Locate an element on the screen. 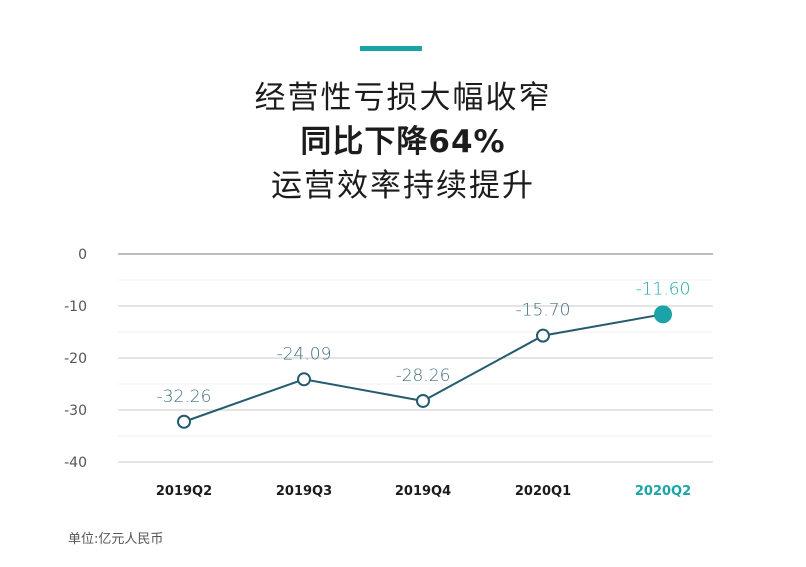  x-tick-label: 2020Q2 is located at coordinates (663, 491).